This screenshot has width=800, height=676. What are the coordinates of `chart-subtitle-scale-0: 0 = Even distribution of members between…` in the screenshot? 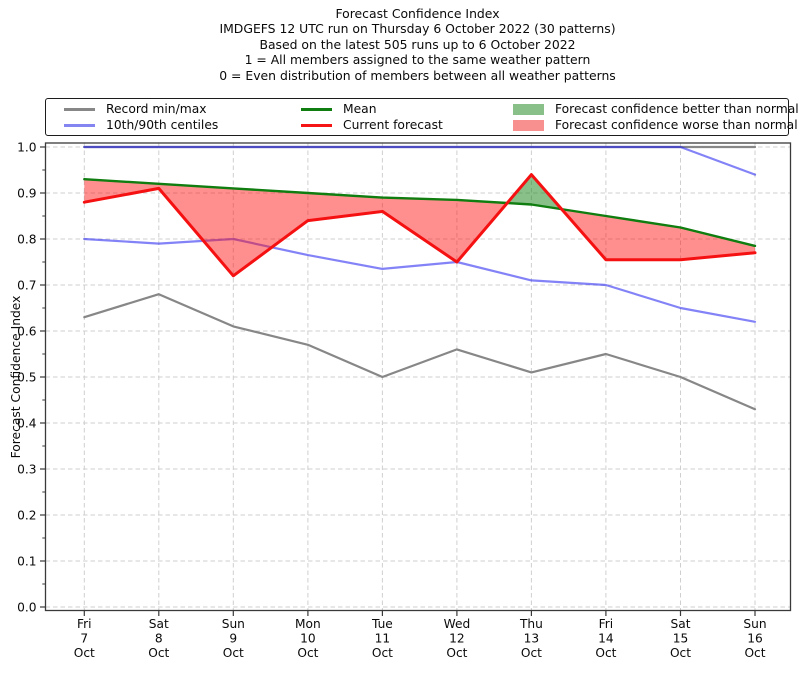 It's located at (417, 75).